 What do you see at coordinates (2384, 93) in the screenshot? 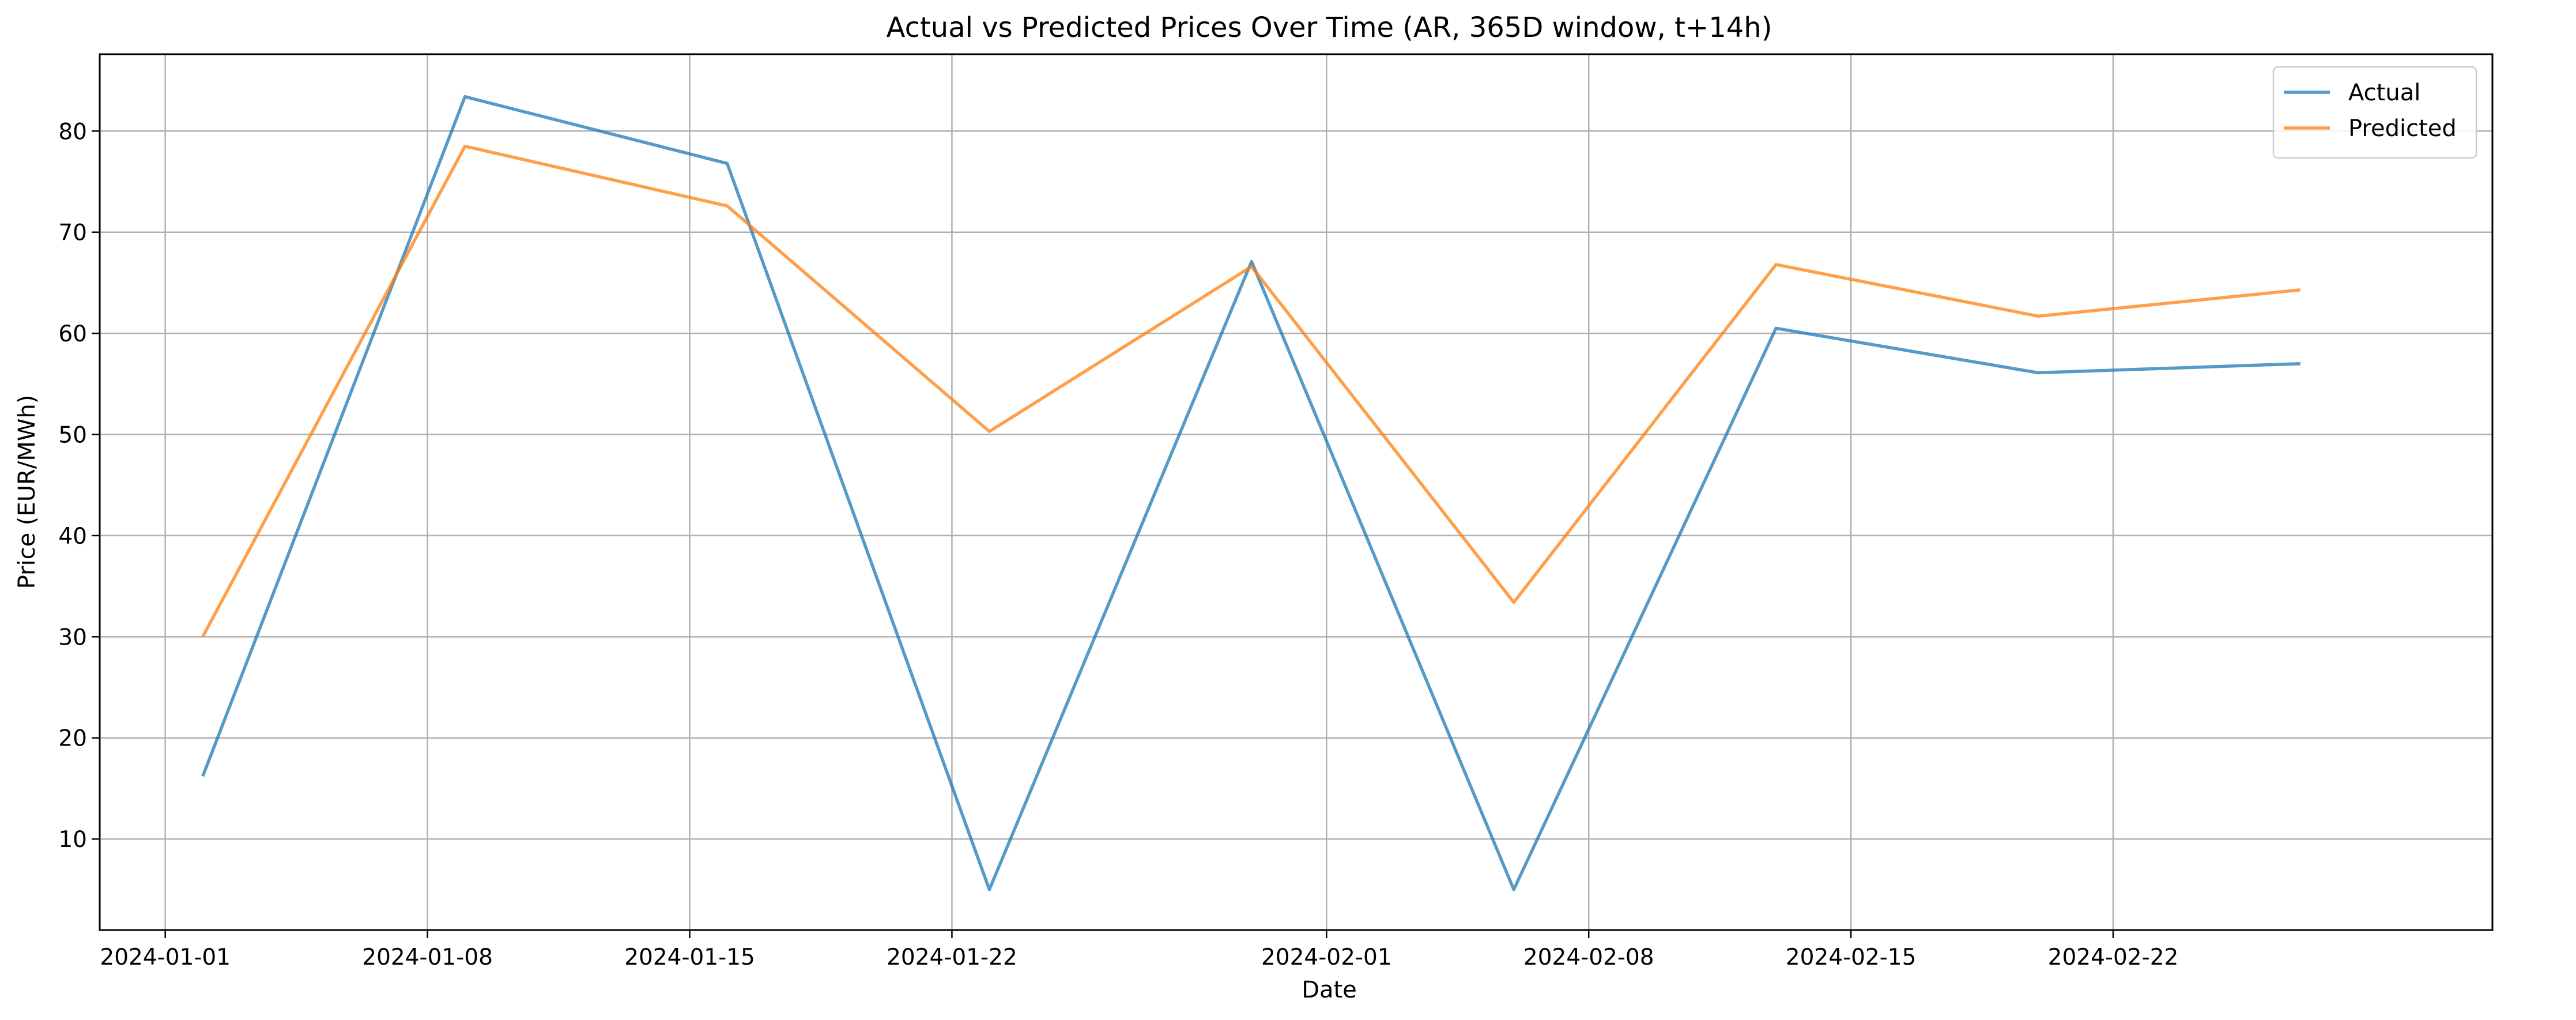
I see `legend-label-actual: Actual` at bounding box center [2384, 93].